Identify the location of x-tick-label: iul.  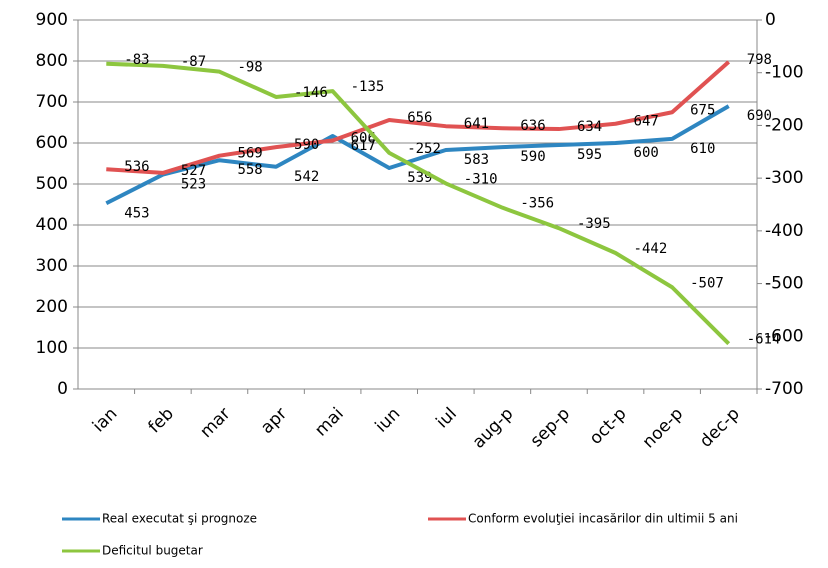
(446, 418).